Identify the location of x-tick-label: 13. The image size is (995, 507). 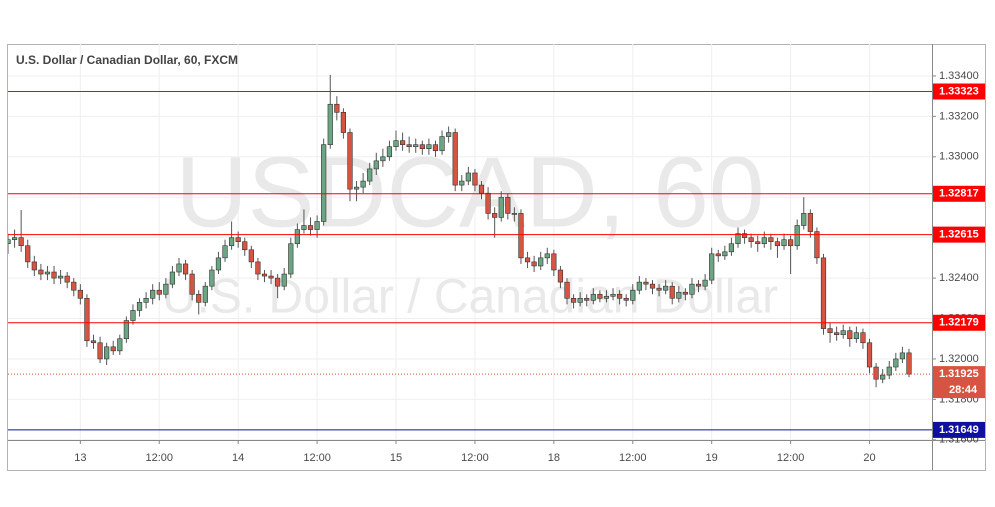
(80, 458).